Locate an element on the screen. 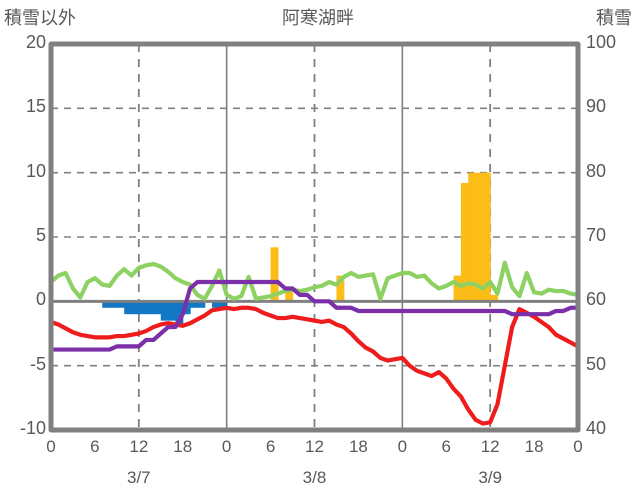  page-title: 阿寒湖畔 is located at coordinates (318, 18).